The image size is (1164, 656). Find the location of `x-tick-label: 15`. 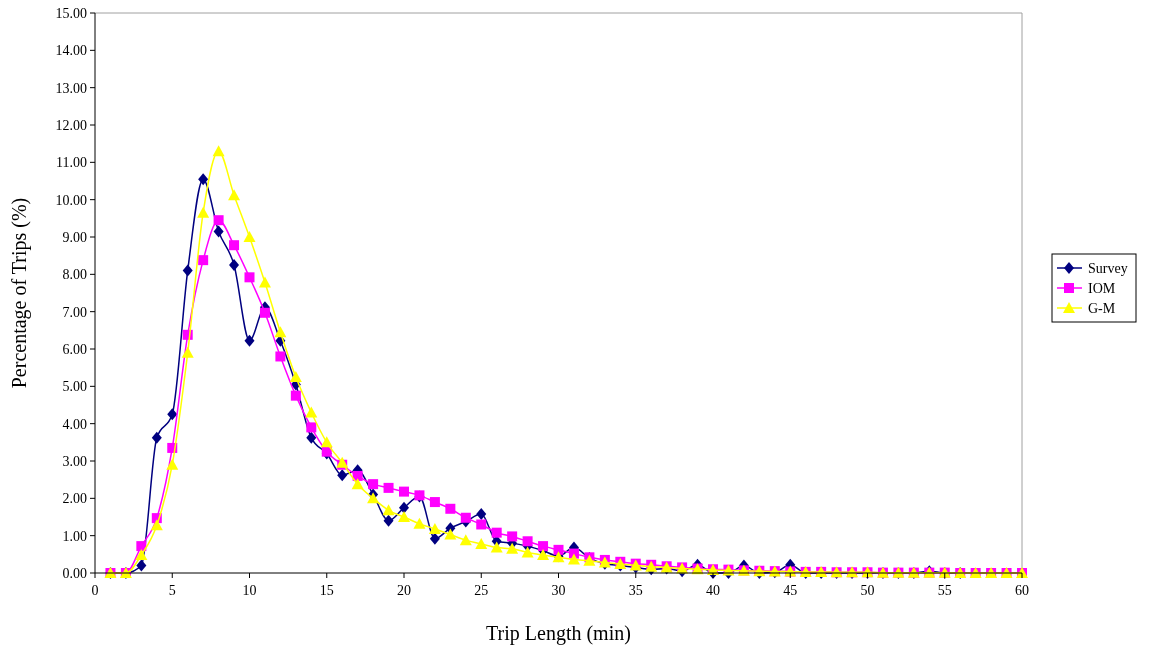

x-tick-label: 15 is located at coordinates (326, 590).